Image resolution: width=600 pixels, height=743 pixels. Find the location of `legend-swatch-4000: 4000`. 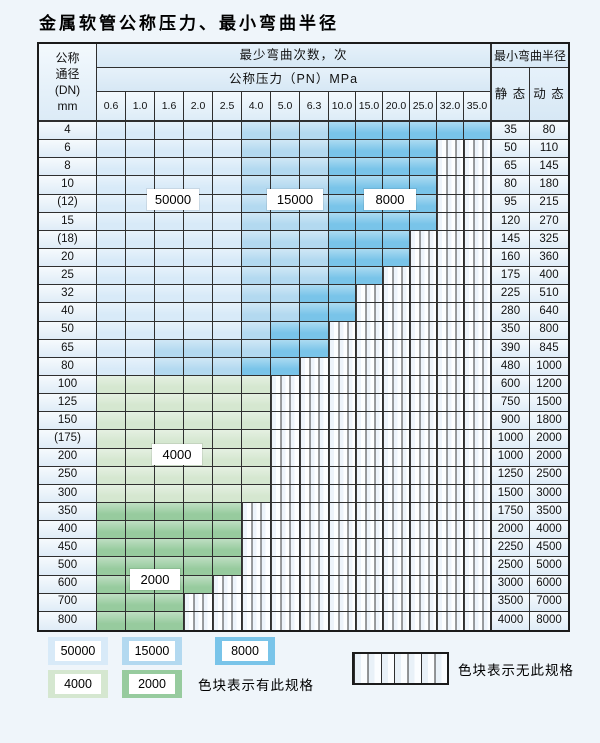

legend-swatch-4000: 4000 is located at coordinates (78, 684).